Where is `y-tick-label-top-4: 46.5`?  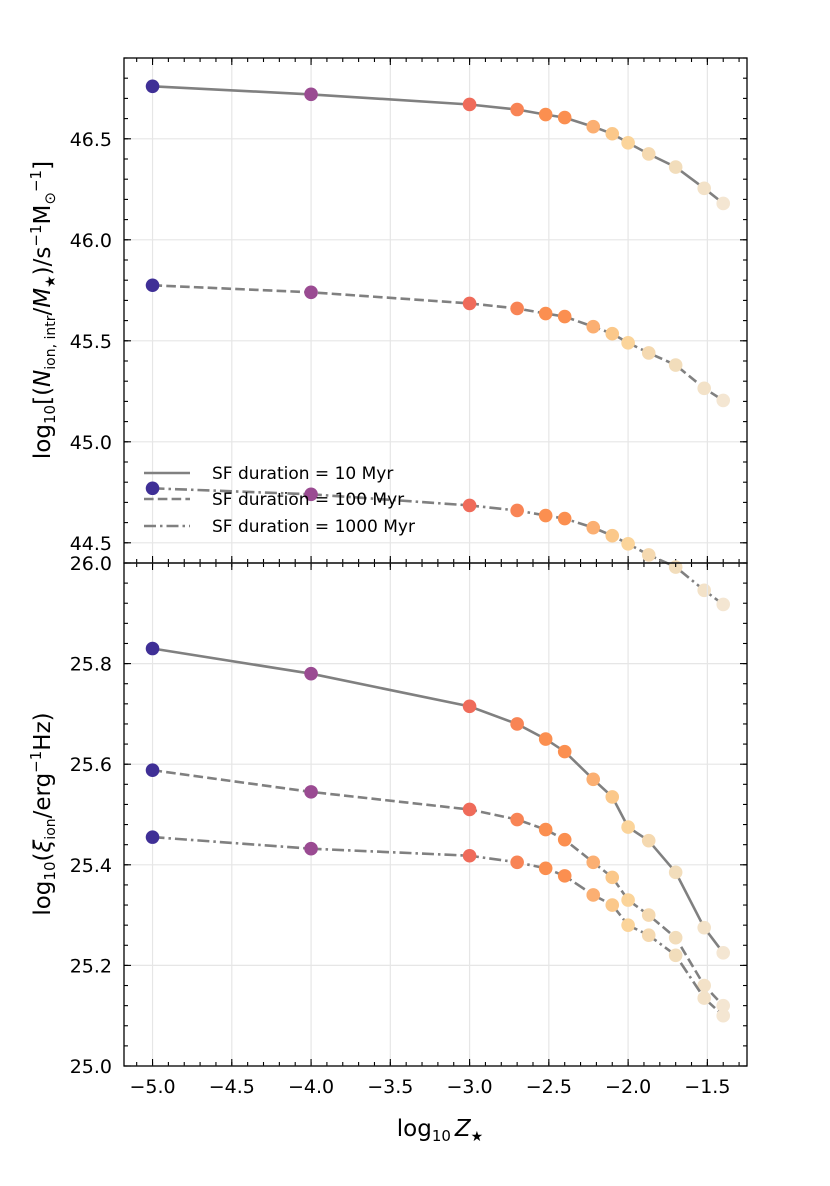 y-tick-label-top-4: 46.5 is located at coordinates (91, 140).